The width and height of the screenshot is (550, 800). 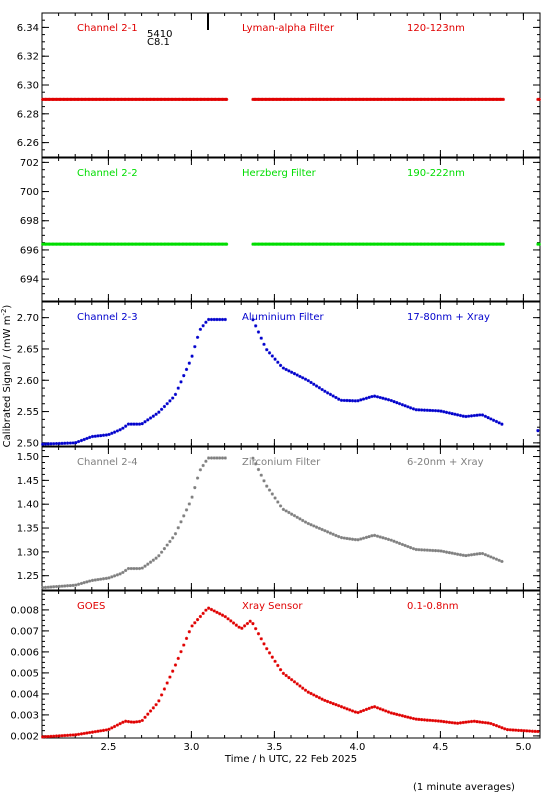 What do you see at coordinates (24, 631) in the screenshot?
I see `y-tick-label-goes: 0.007` at bounding box center [24, 631].